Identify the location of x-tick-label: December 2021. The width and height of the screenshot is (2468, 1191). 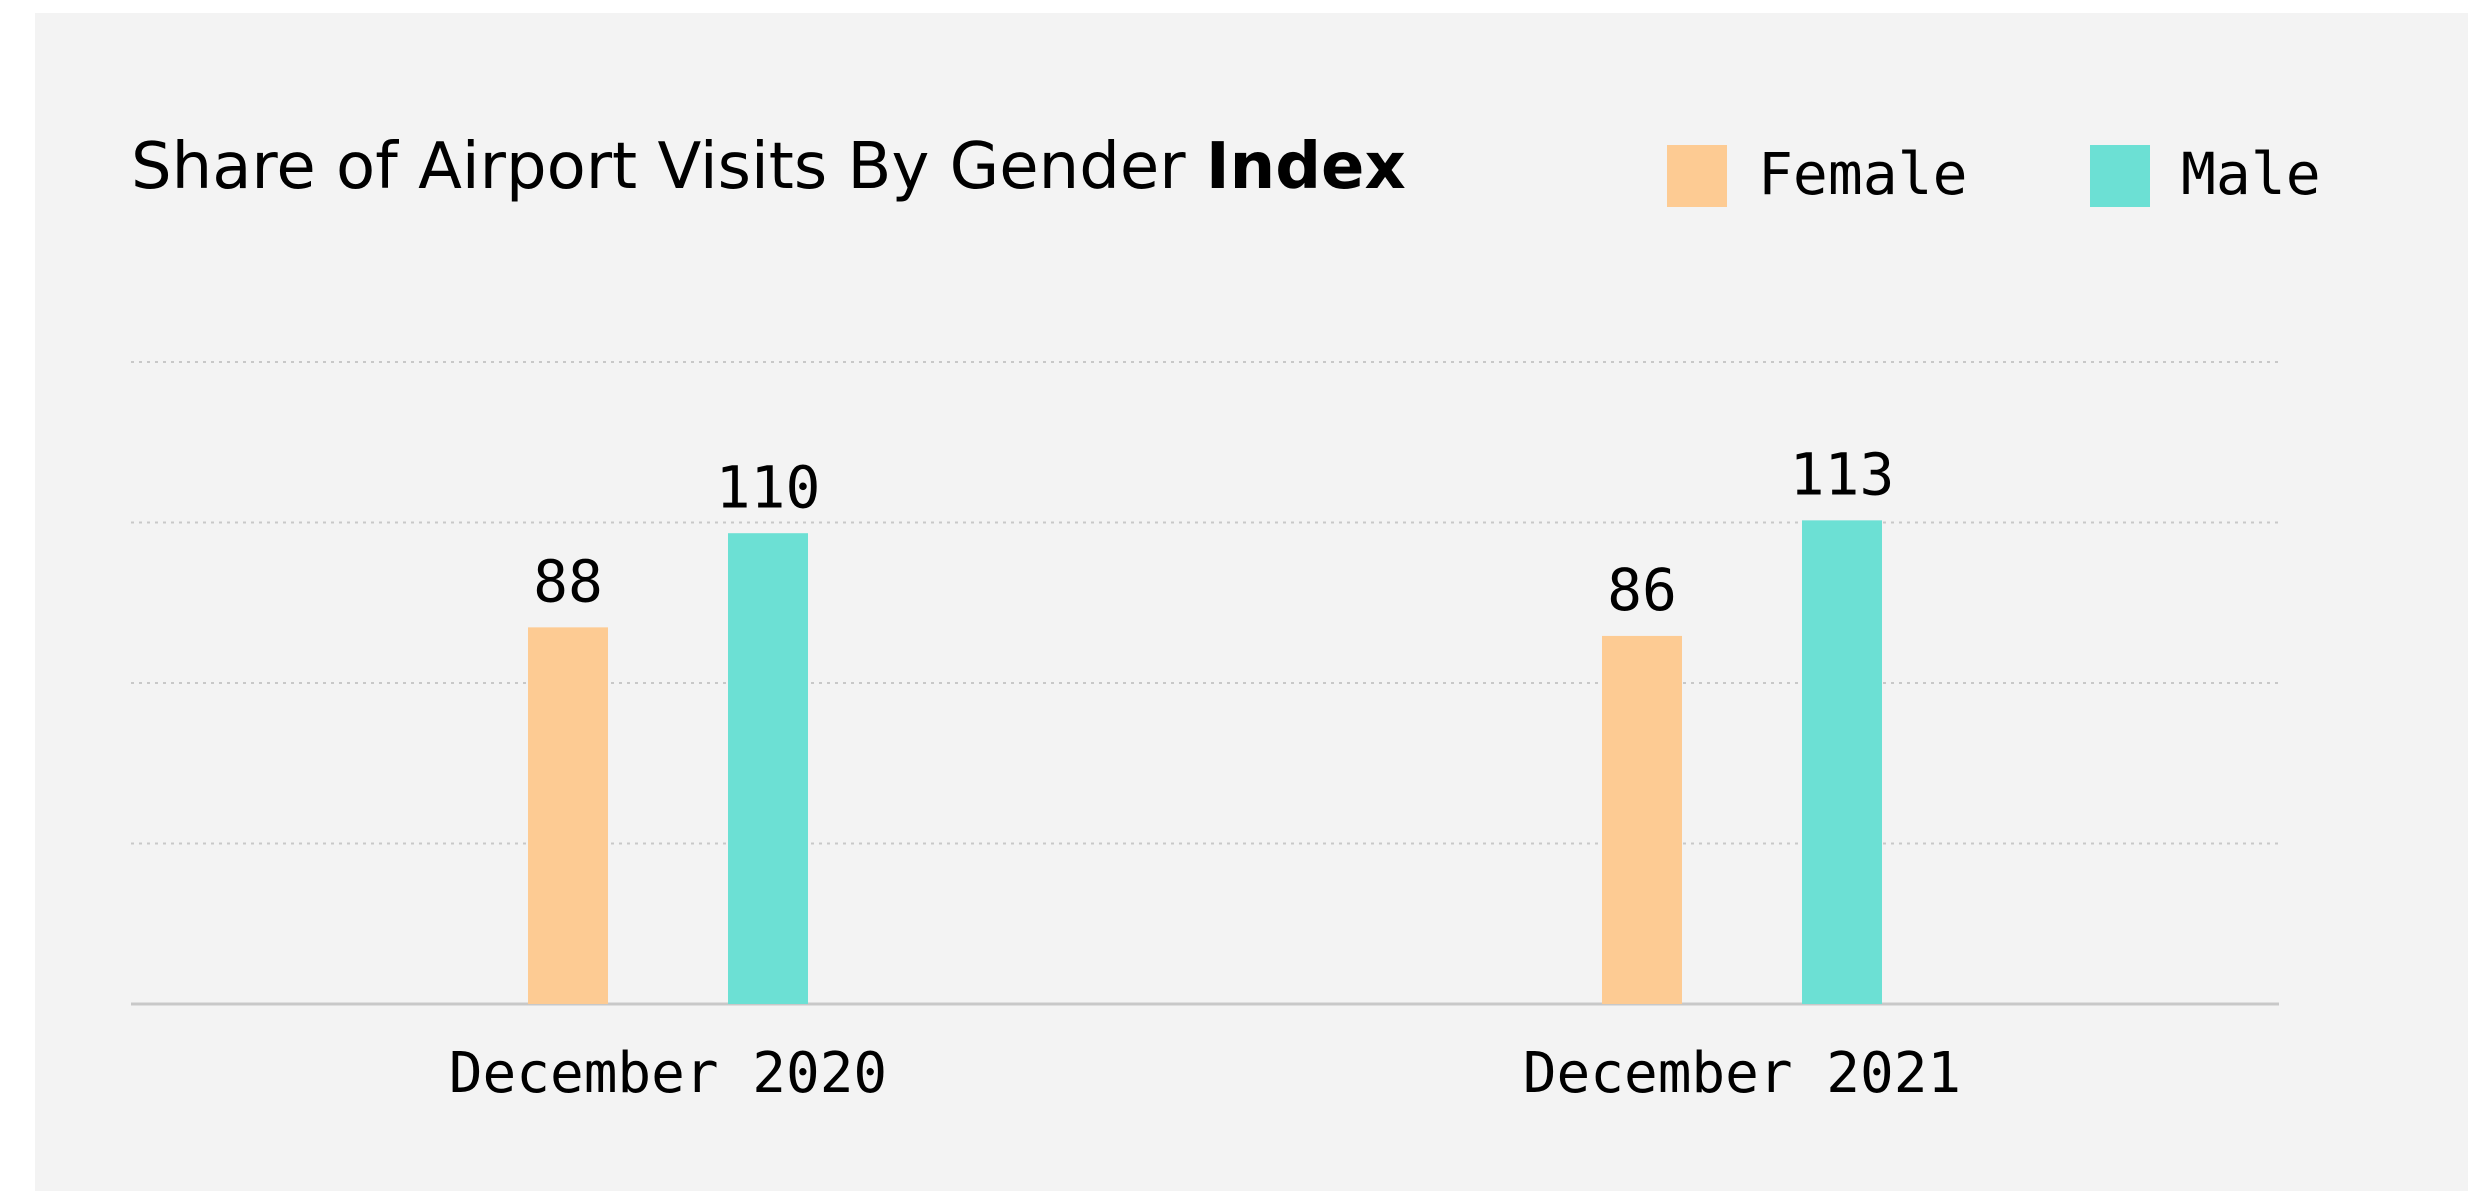
(1742, 1073).